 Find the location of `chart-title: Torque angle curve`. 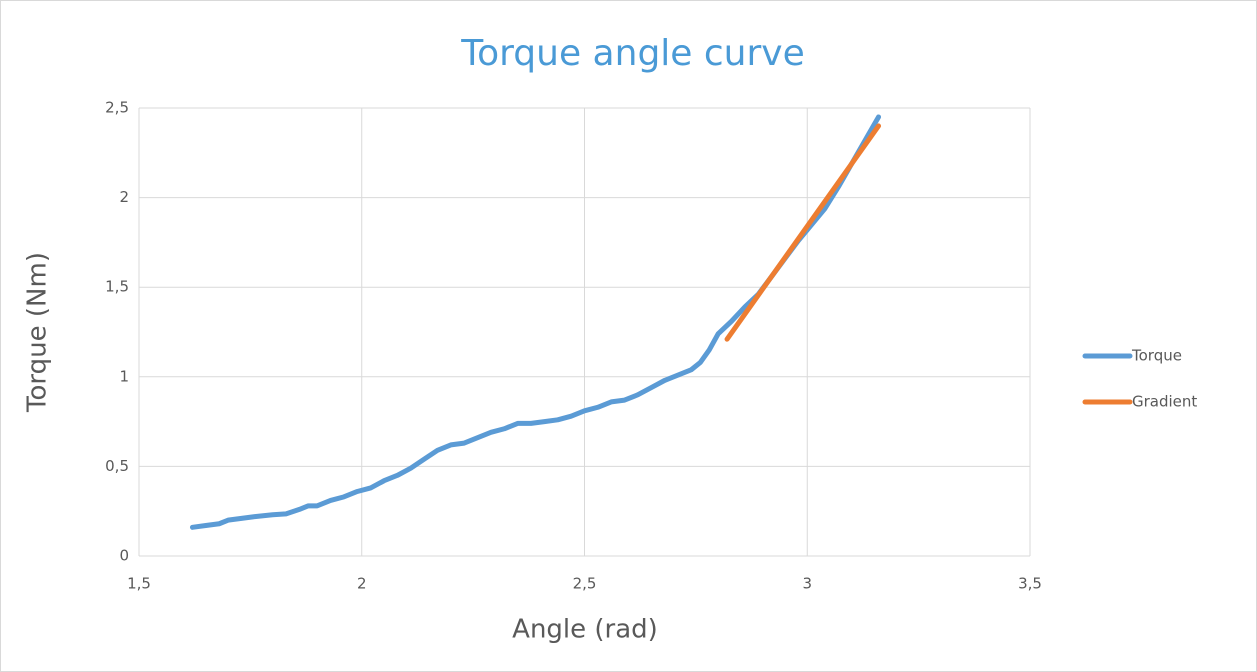

chart-title: Torque angle curve is located at coordinates (632, 53).